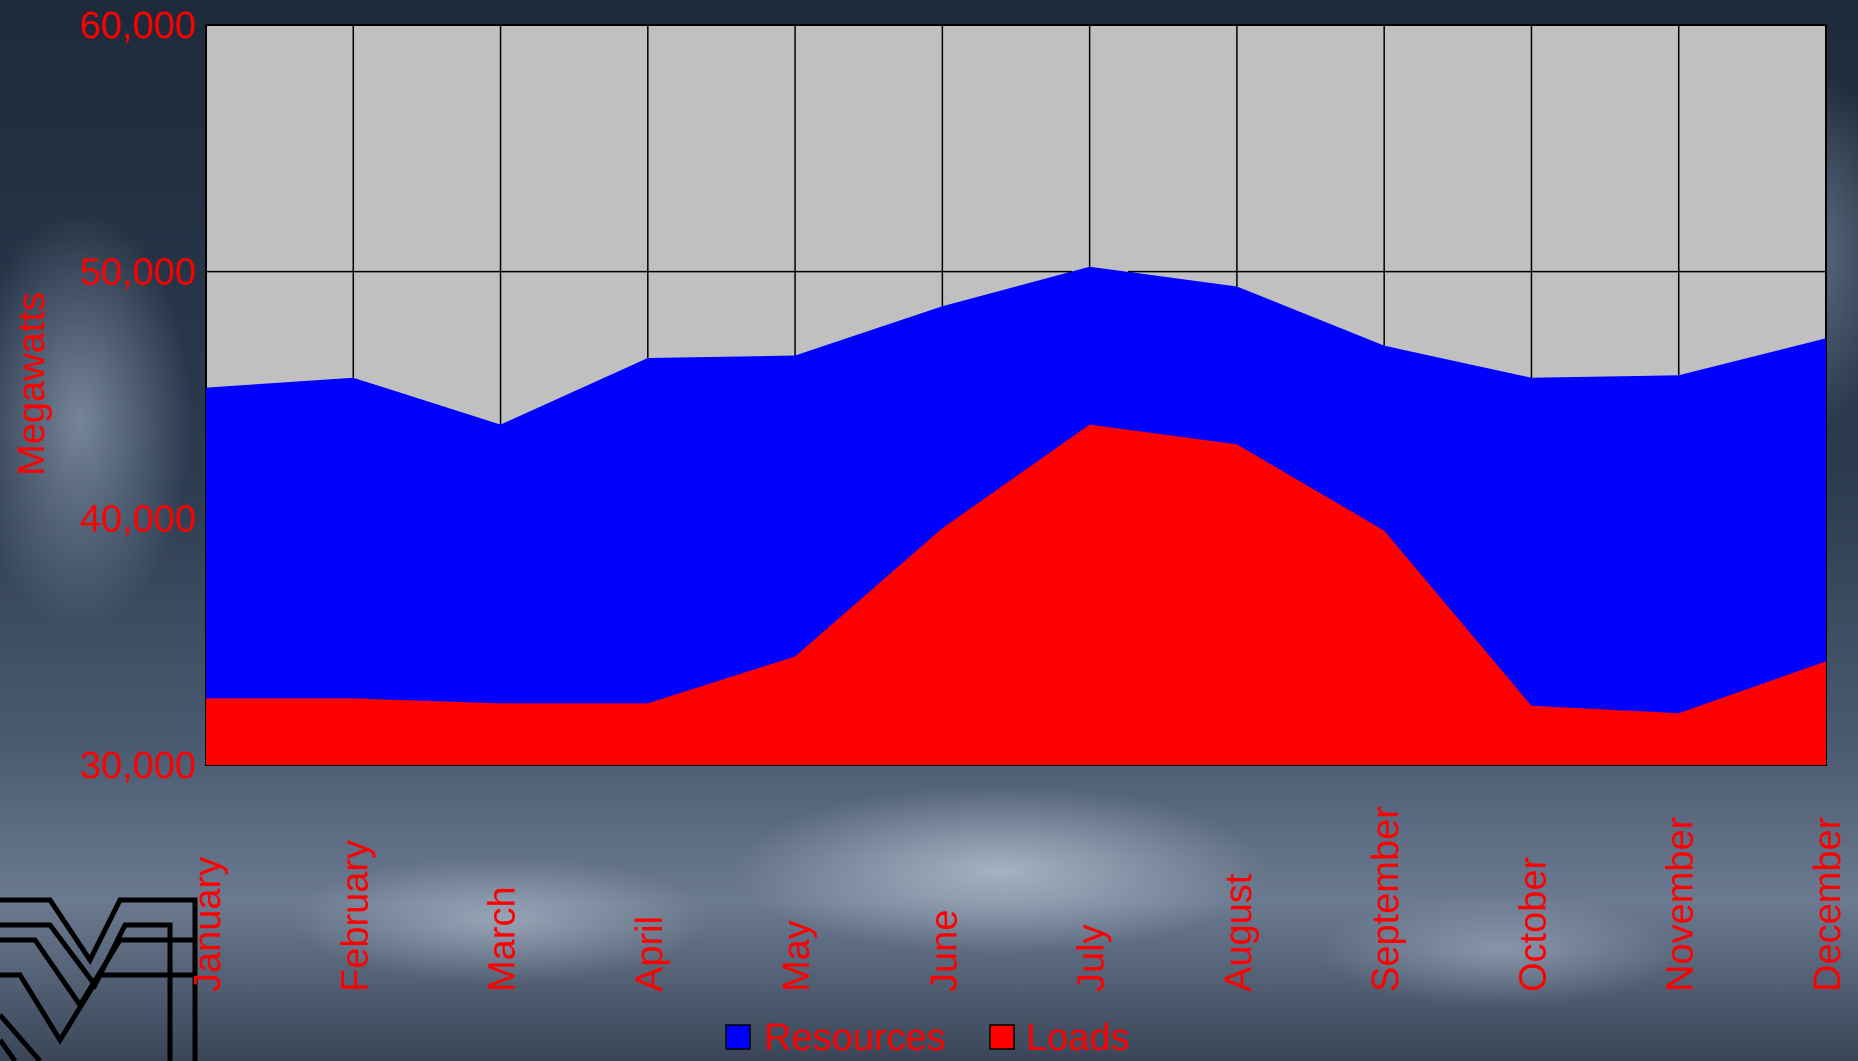  I want to click on y-tick-labels: 30,000 40,000 50,000 60,000, so click(138, 396).